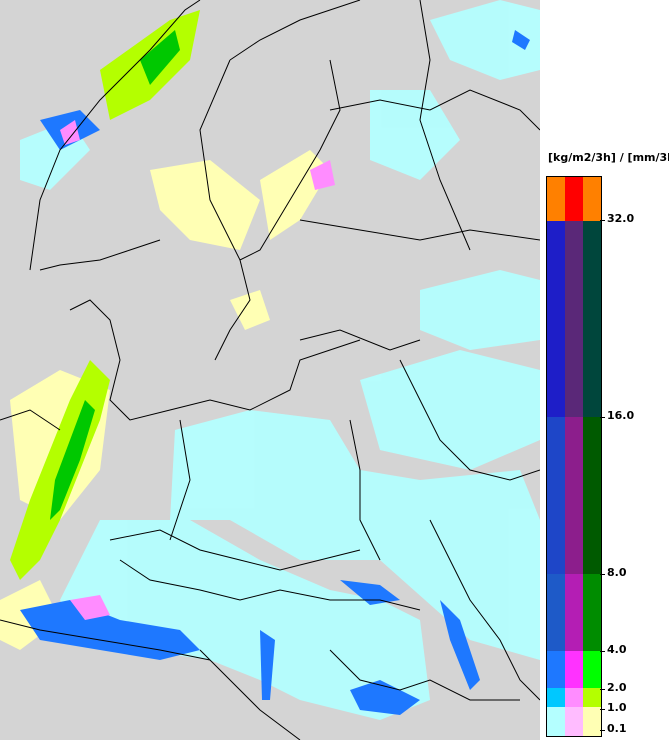 The height and width of the screenshot is (744, 669). What do you see at coordinates (608, 157) in the screenshot?
I see `legend-unit-label: [kg/m2/3h] / [mm/3h]` at bounding box center [608, 157].